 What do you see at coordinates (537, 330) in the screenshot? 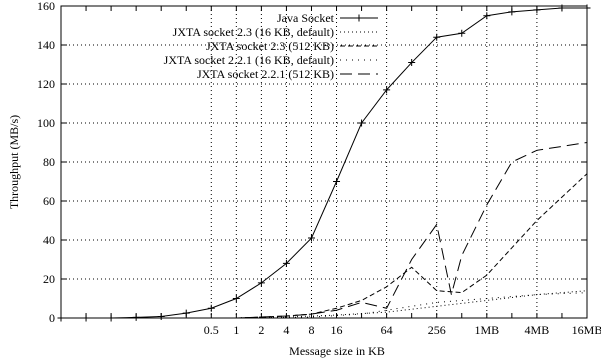
I see `x-tick-label: 4MB` at bounding box center [537, 330].